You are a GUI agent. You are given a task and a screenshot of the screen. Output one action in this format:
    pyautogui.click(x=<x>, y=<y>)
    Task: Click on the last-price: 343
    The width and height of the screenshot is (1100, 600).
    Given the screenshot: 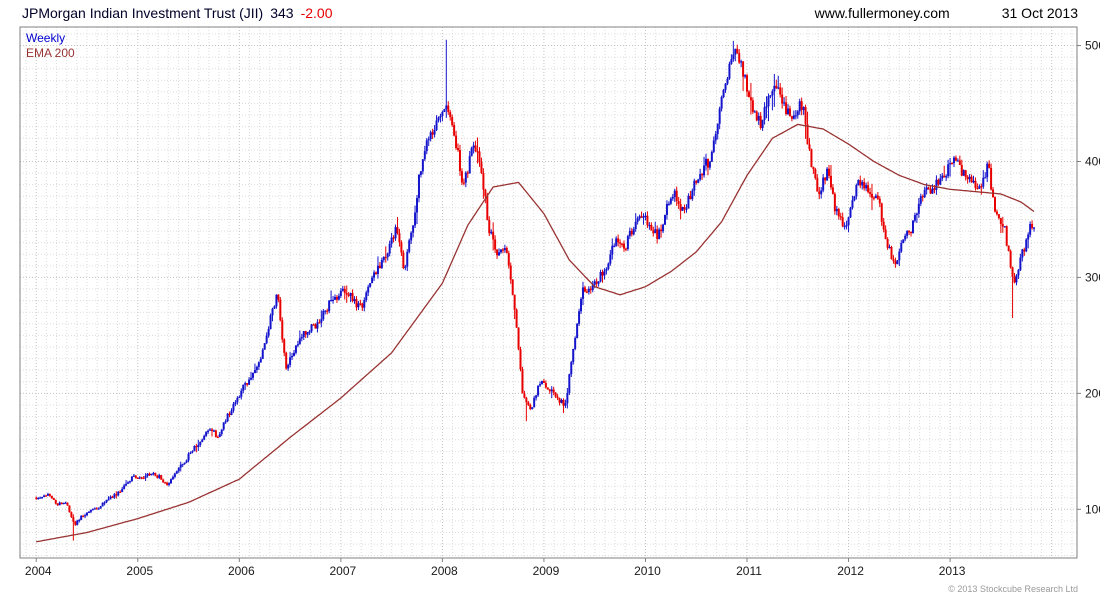 What is the action you would take?
    pyautogui.click(x=282, y=13)
    